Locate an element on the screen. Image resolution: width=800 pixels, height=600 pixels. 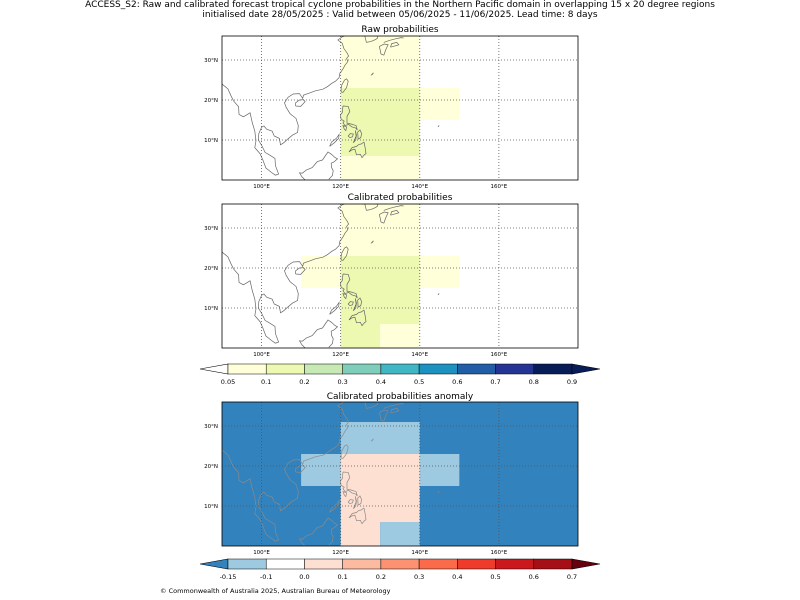
colorbar-probability: 0.05 0.1 0.2 0.3 0.4 0.5 0.6 0.7 0.8 0.9 is located at coordinates (400, 374).